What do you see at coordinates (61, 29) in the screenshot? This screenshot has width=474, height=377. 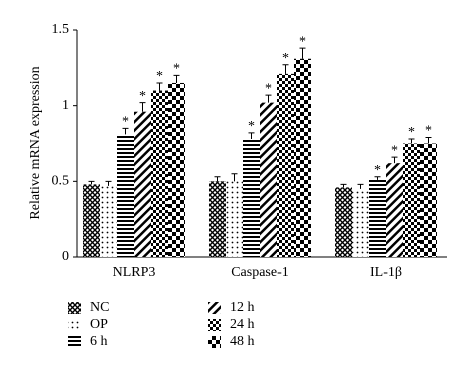 I see `y-tick-label: 1.5` at bounding box center [61, 29].